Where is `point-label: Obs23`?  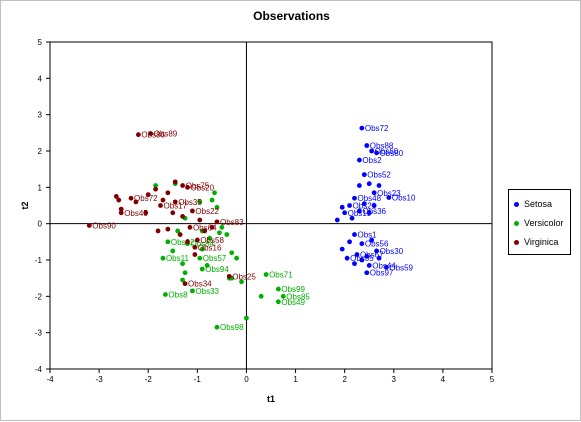 point-label: Obs23 is located at coordinates (389, 193).